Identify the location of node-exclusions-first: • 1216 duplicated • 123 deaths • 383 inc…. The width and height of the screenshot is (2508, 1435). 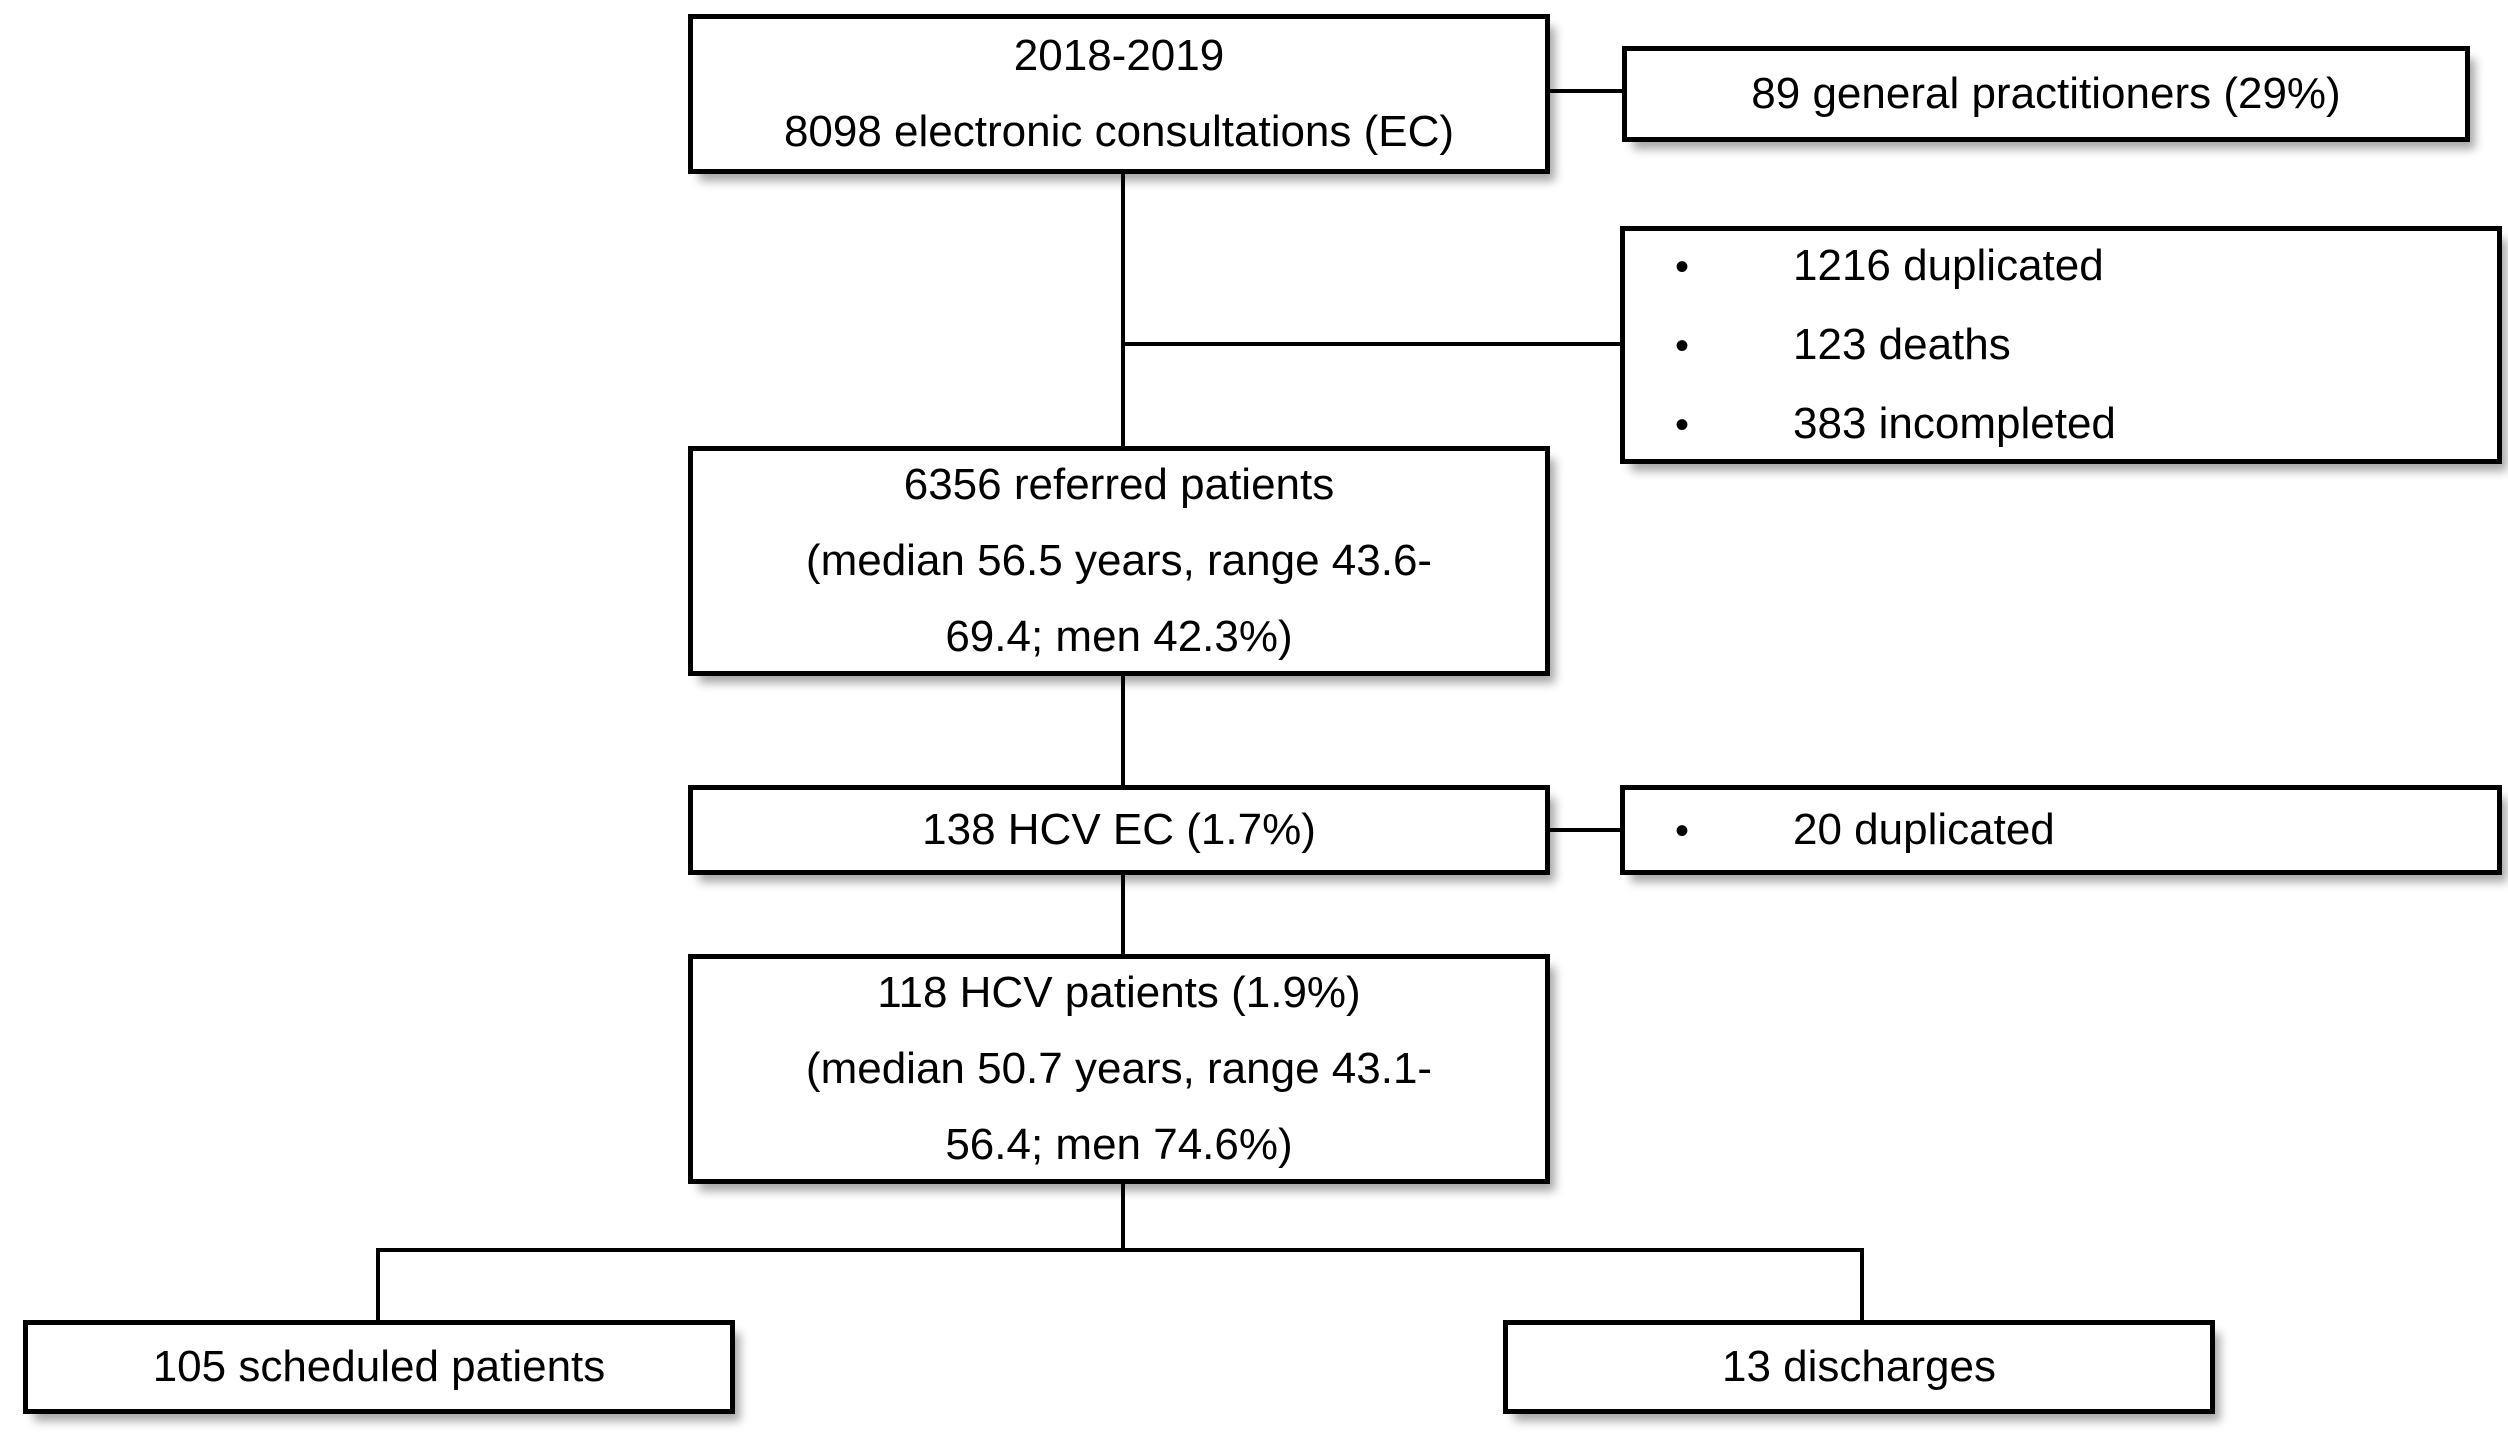
(2061, 345).